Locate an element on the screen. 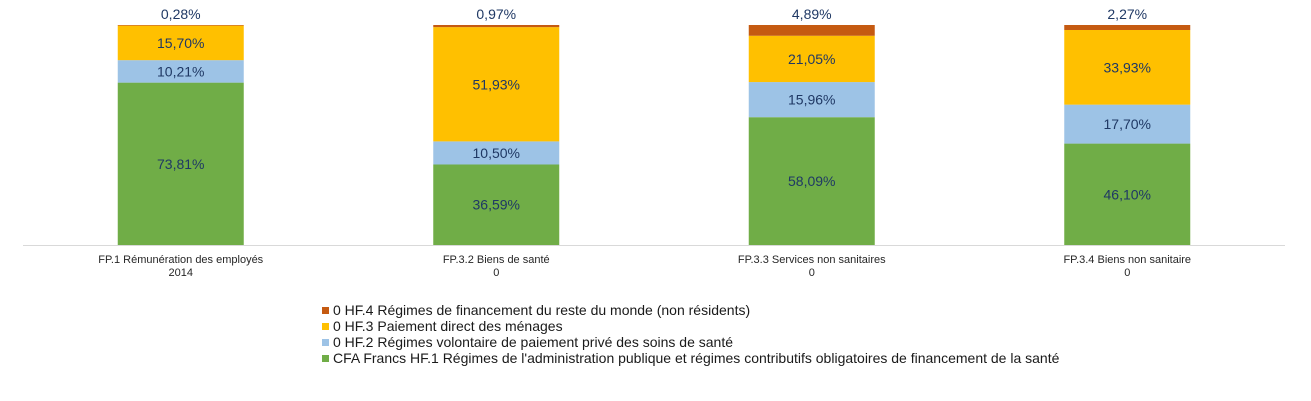 The image size is (1311, 401). x-tick-label: 2014 is located at coordinates (181, 273).